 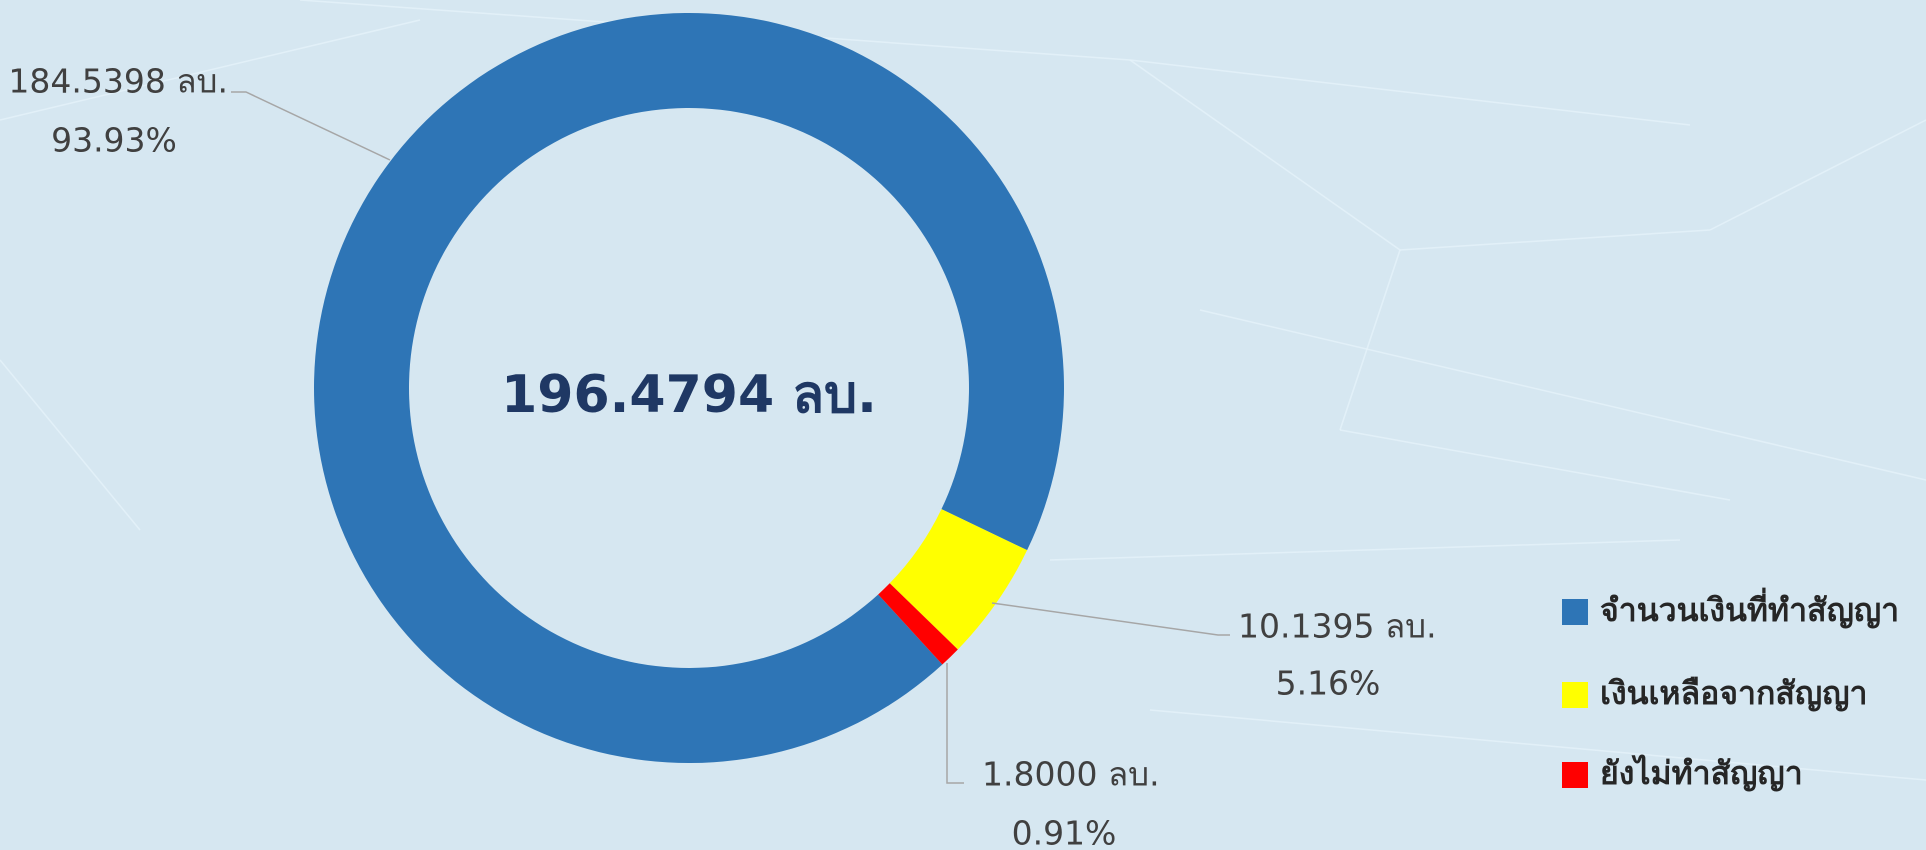 I want to click on center-label: 196.4794 ลบ., so click(x=689, y=395).